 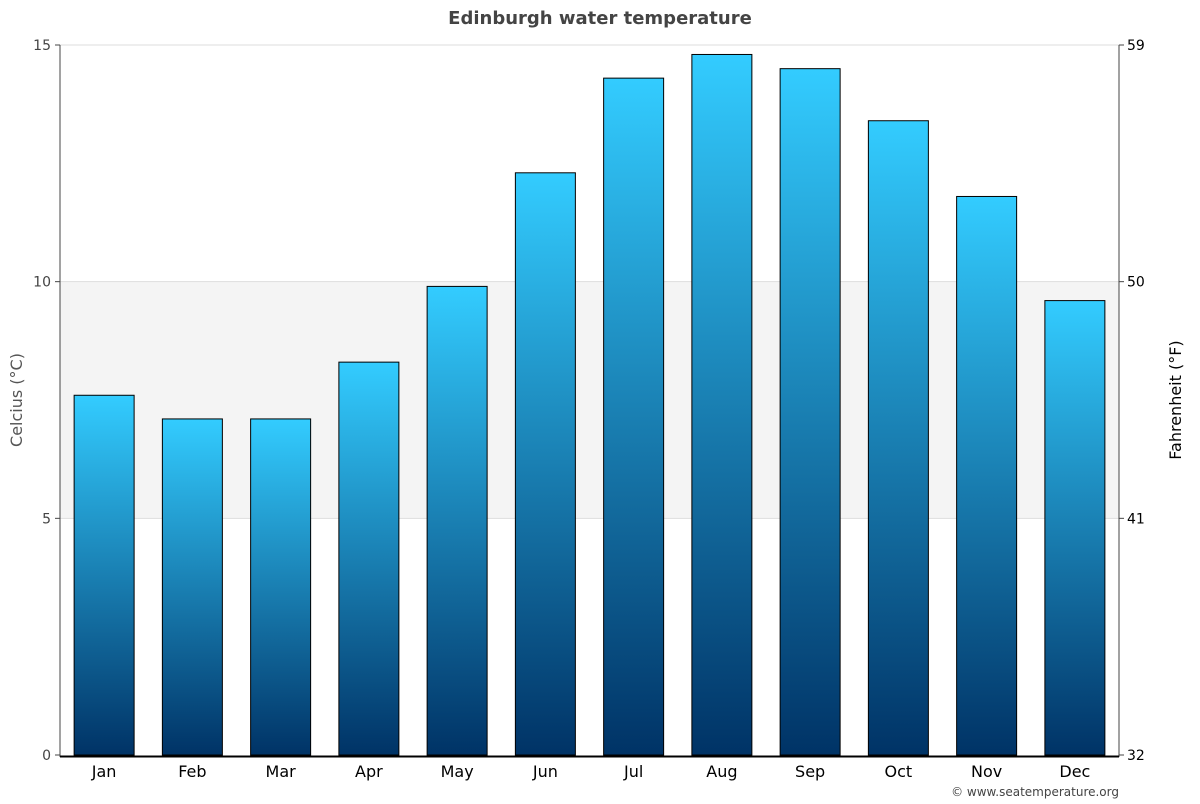 I want to click on bar-jul, so click(x=634, y=416).